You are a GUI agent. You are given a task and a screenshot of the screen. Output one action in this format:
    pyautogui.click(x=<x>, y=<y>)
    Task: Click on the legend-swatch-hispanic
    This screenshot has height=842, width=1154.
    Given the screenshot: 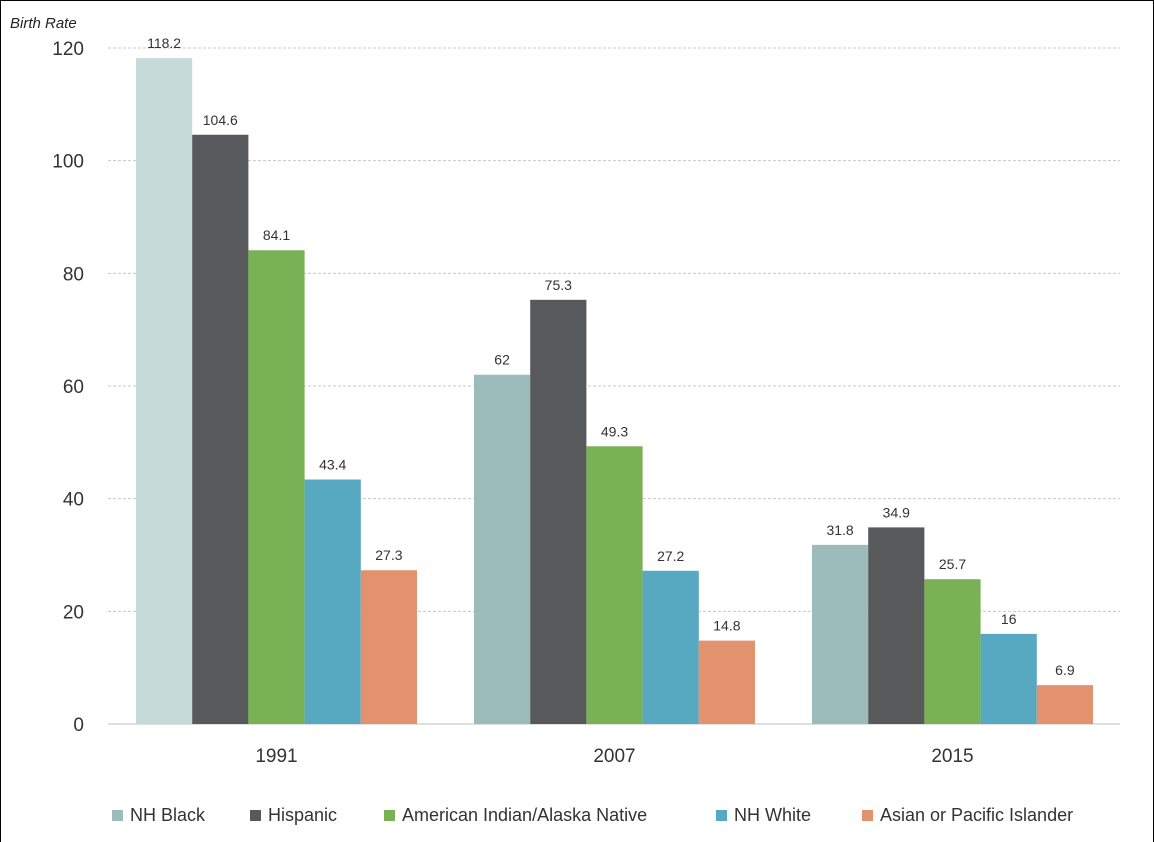 What is the action you would take?
    pyautogui.click(x=255, y=815)
    